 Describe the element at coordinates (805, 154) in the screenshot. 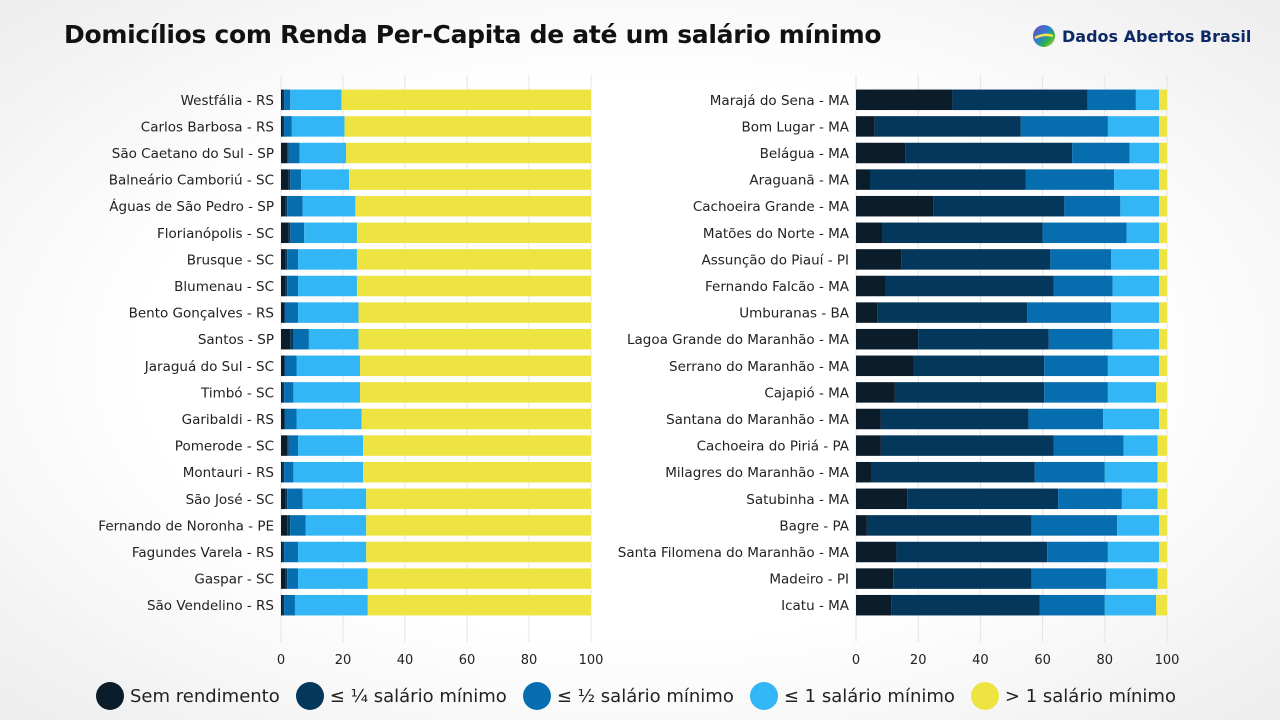

I see `category-label: Belágua - MA` at that location.